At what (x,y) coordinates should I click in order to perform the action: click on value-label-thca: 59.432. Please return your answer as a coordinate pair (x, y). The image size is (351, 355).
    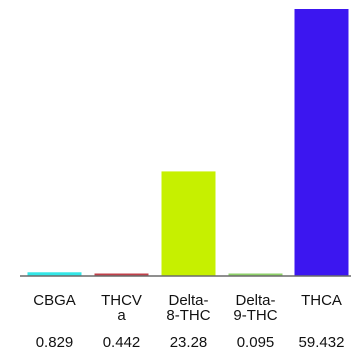
    Looking at the image, I should click on (322, 342).